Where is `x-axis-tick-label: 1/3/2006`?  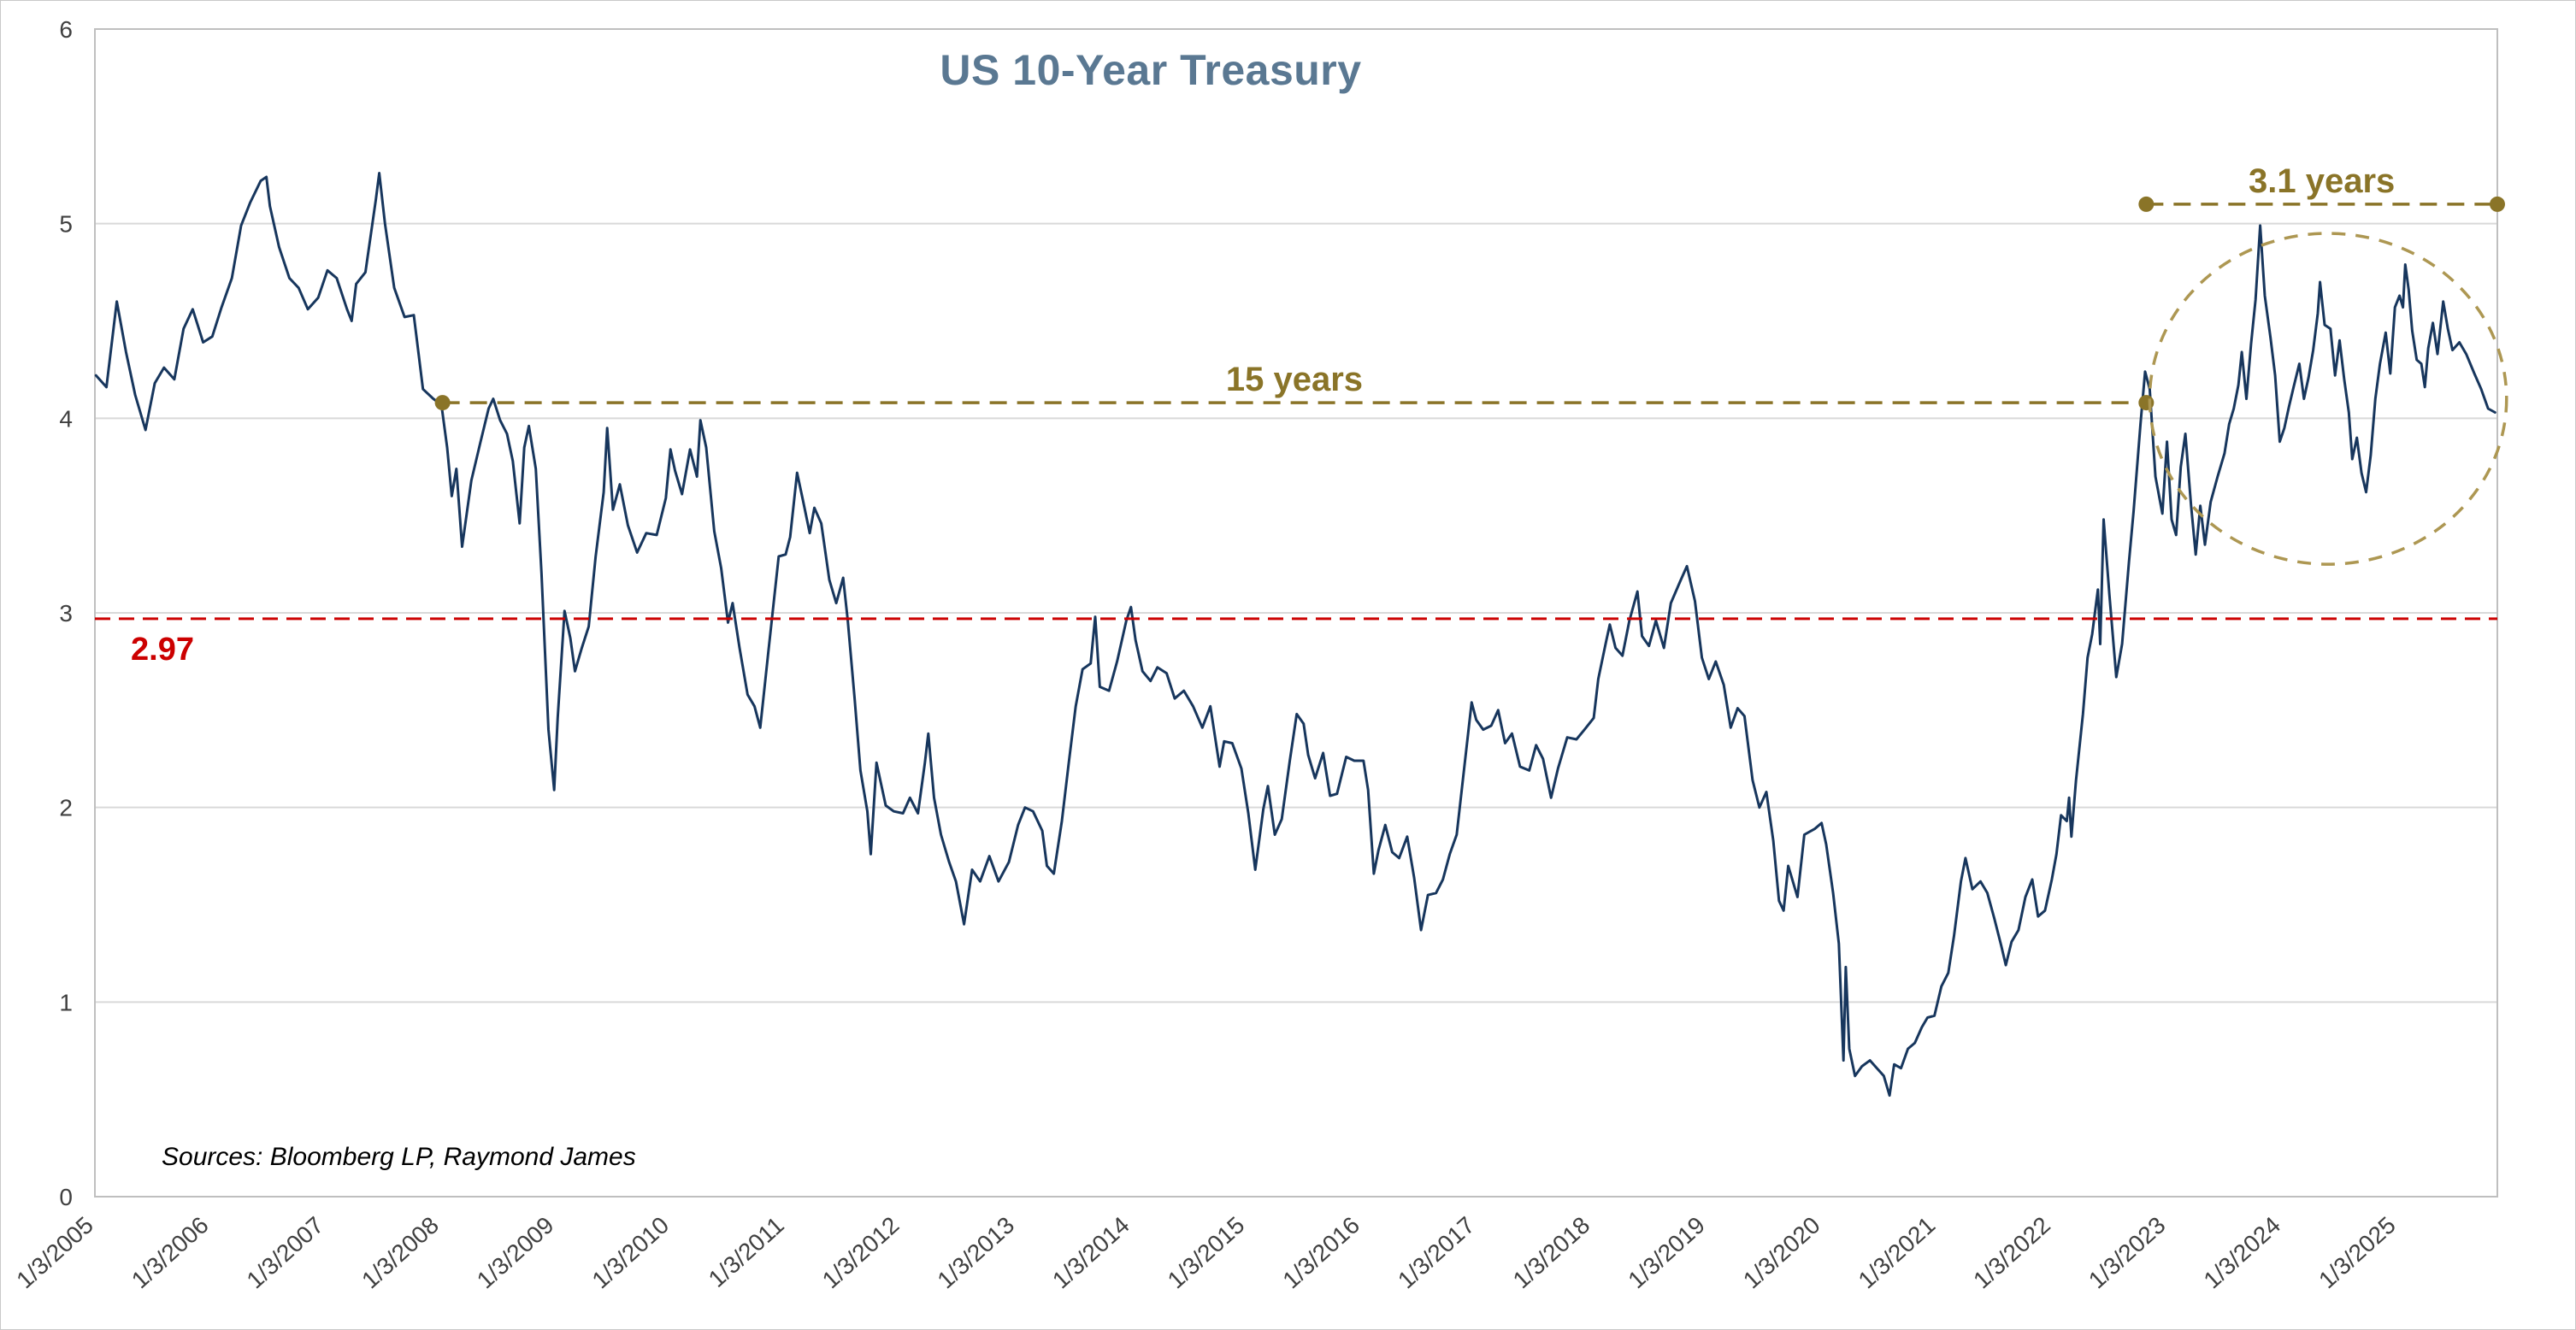
x-axis-tick-label: 1/3/2006 is located at coordinates (171, 1252).